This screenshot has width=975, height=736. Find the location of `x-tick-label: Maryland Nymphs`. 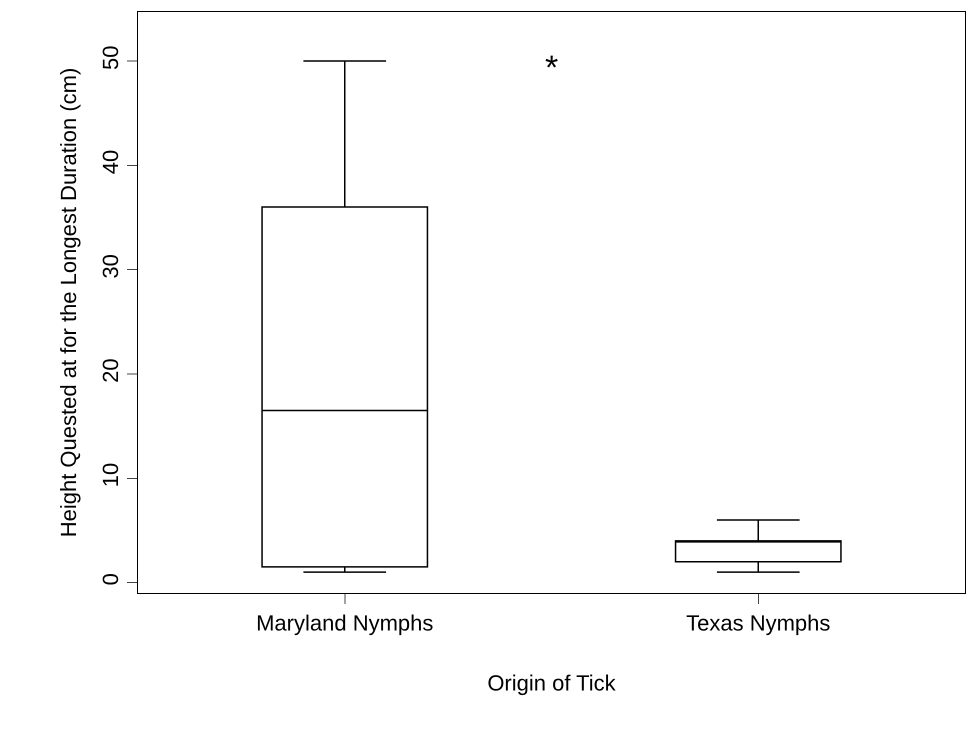

x-tick-label: Maryland Nymphs is located at coordinates (345, 623).